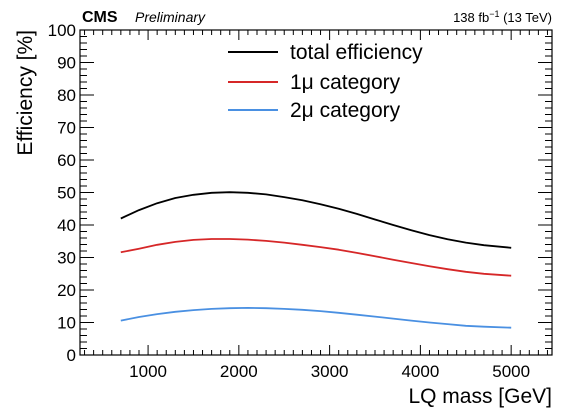 The image size is (580, 416). I want to click on y-axis-title: Efficiency [%], so click(25, 93).